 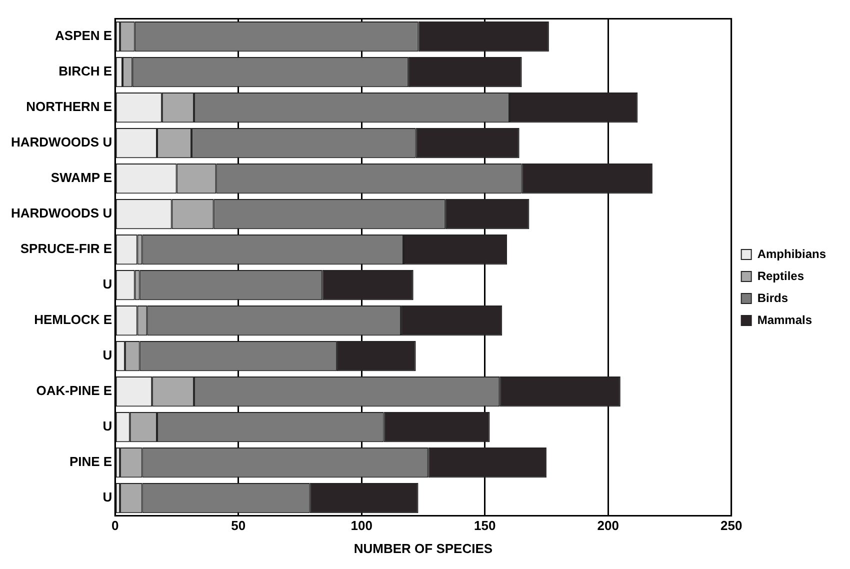 I want to click on y-tick-label: HEMLOCK E, so click(x=73, y=320).